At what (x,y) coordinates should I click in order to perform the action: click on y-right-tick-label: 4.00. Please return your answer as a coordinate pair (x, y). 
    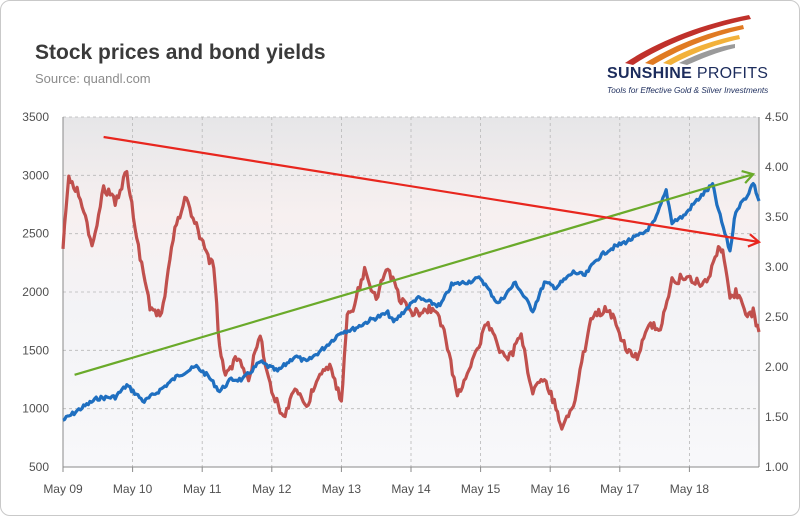
    Looking at the image, I should click on (777, 167).